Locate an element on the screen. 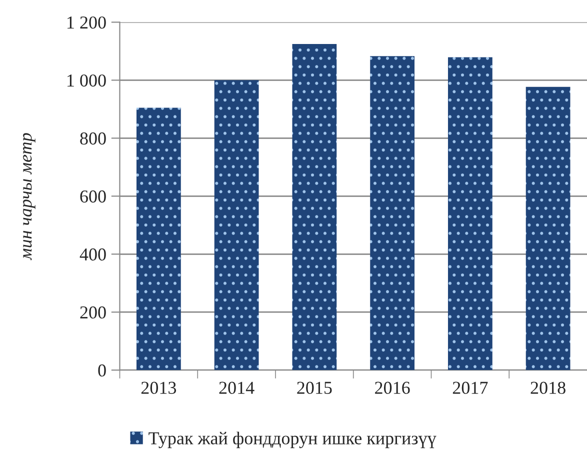  x-tick-label: 2018 is located at coordinates (548, 388).